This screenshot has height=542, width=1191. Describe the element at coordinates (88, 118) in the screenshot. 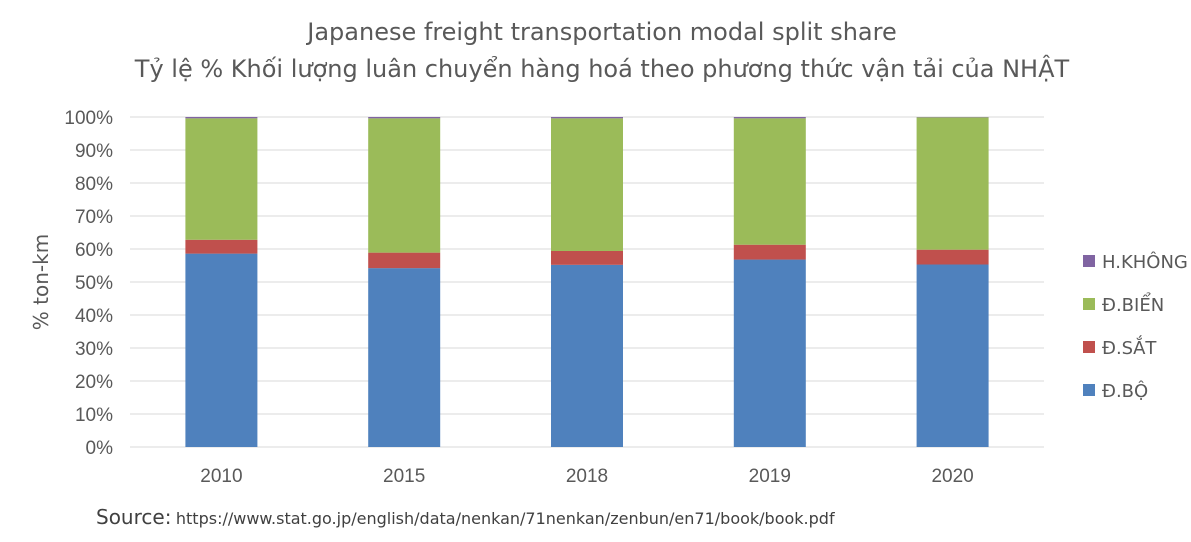

I see `y-tick-label: 100%` at that location.